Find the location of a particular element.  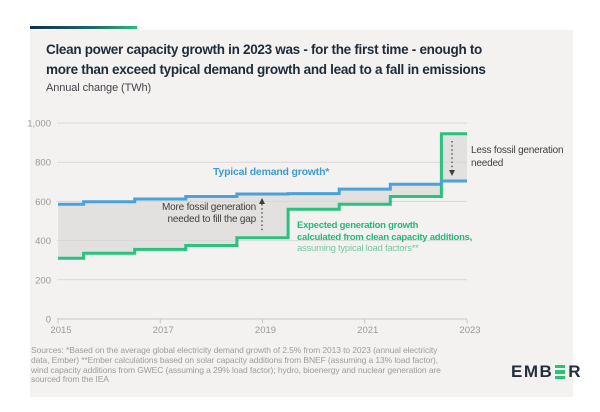

ember-logo: EMB R is located at coordinates (547, 371).